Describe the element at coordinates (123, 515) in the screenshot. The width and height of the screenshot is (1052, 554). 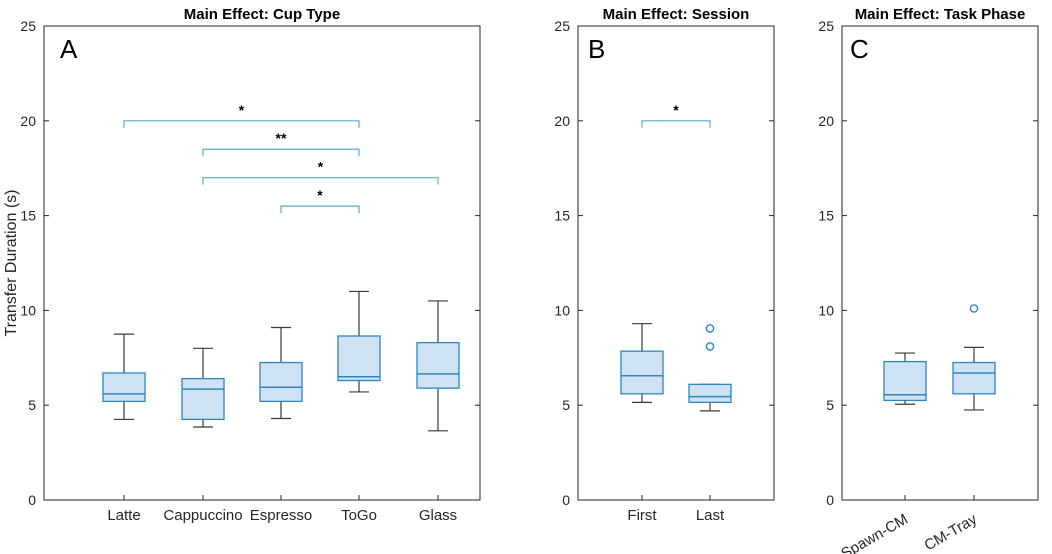
I see `x-tick-label: Latte` at that location.